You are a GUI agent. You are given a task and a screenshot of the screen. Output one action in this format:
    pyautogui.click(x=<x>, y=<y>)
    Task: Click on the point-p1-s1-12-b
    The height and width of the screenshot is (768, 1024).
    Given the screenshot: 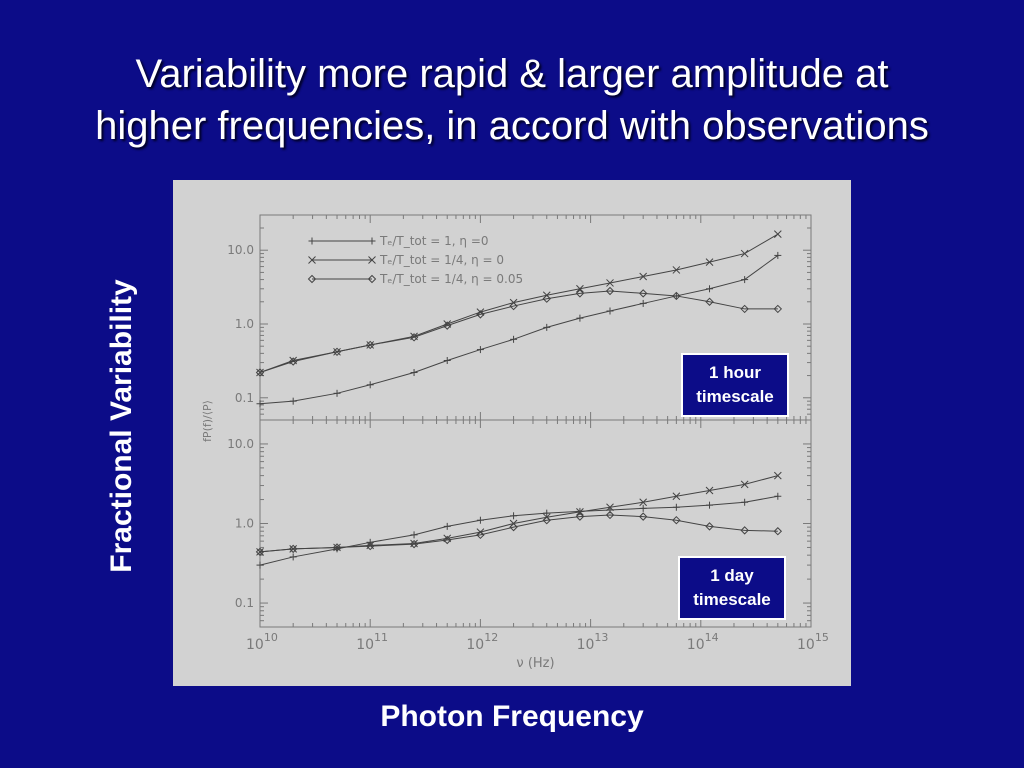 What is the action you would take?
    pyautogui.click(x=676, y=496)
    